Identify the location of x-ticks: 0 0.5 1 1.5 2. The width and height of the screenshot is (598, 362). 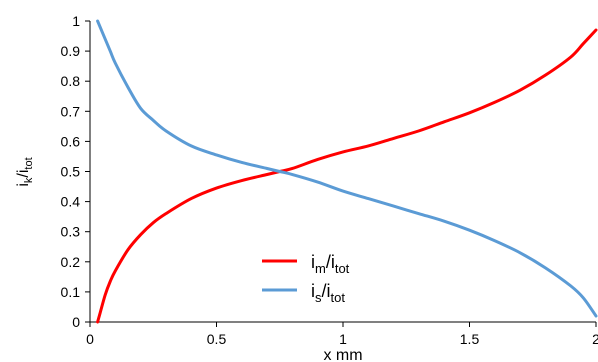
(342, 334).